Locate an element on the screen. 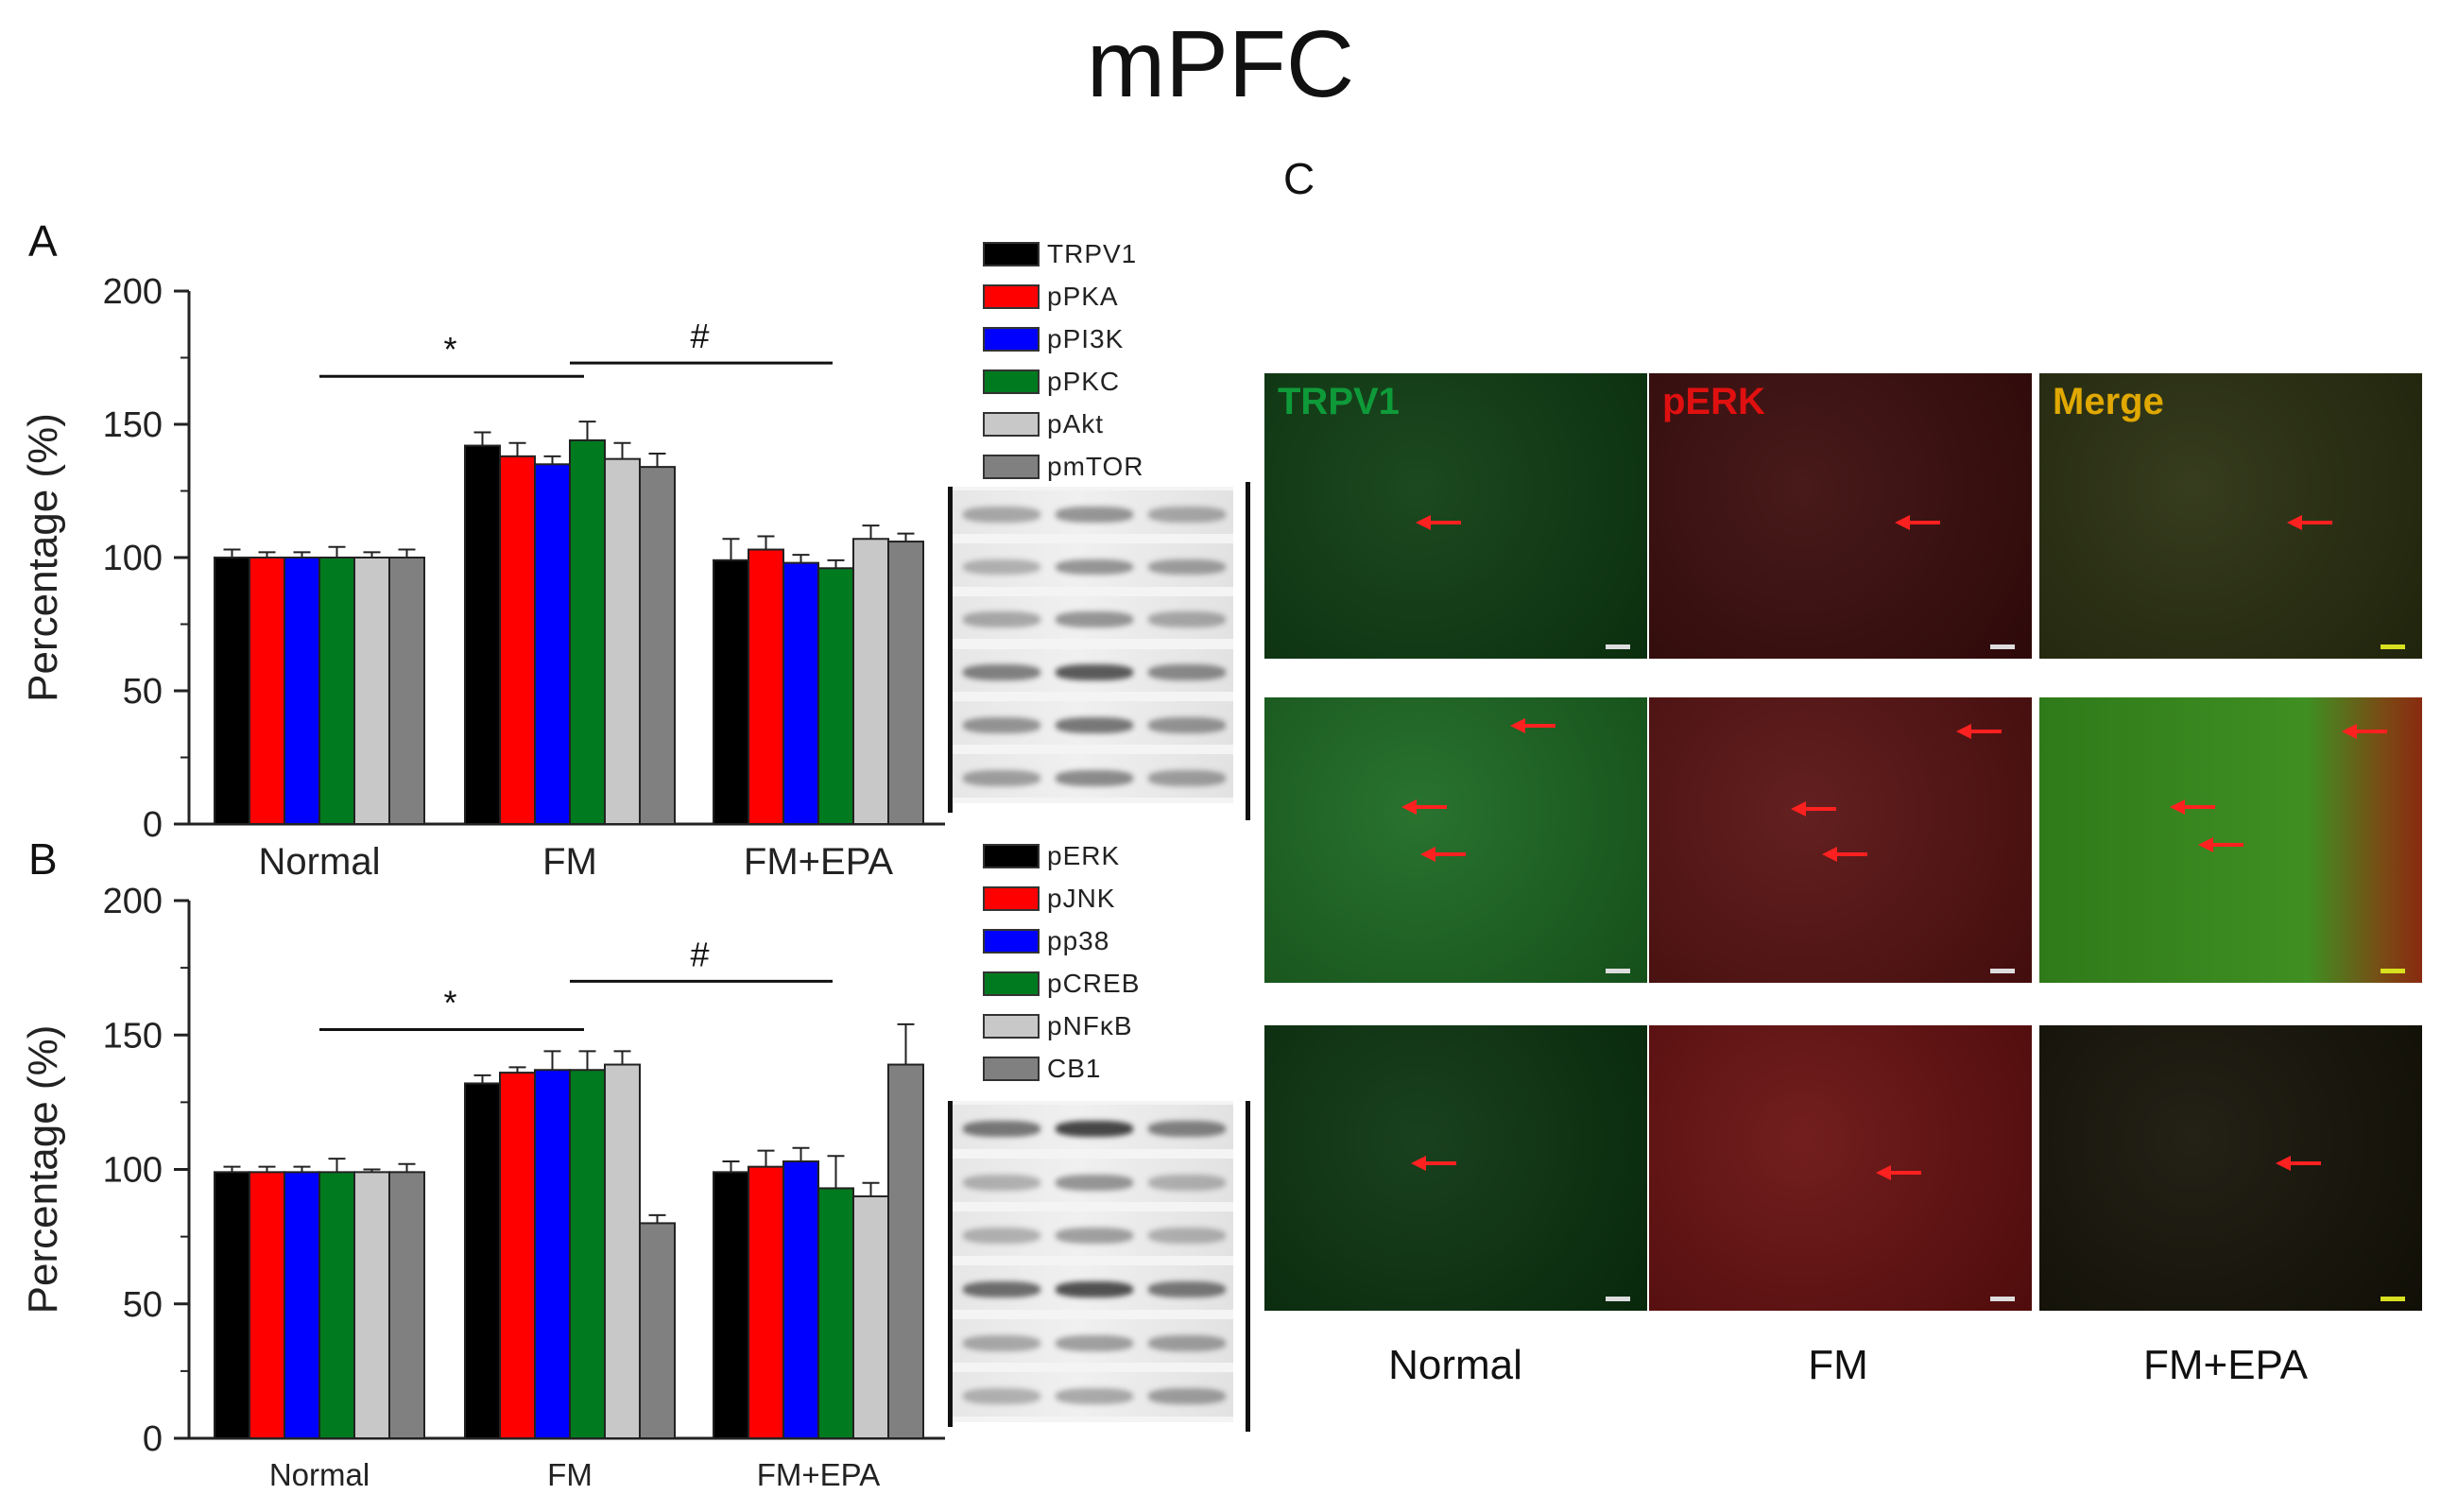 This screenshot has height=1512, width=2441. legend-item: TRPV1 is located at coordinates (1063, 253).